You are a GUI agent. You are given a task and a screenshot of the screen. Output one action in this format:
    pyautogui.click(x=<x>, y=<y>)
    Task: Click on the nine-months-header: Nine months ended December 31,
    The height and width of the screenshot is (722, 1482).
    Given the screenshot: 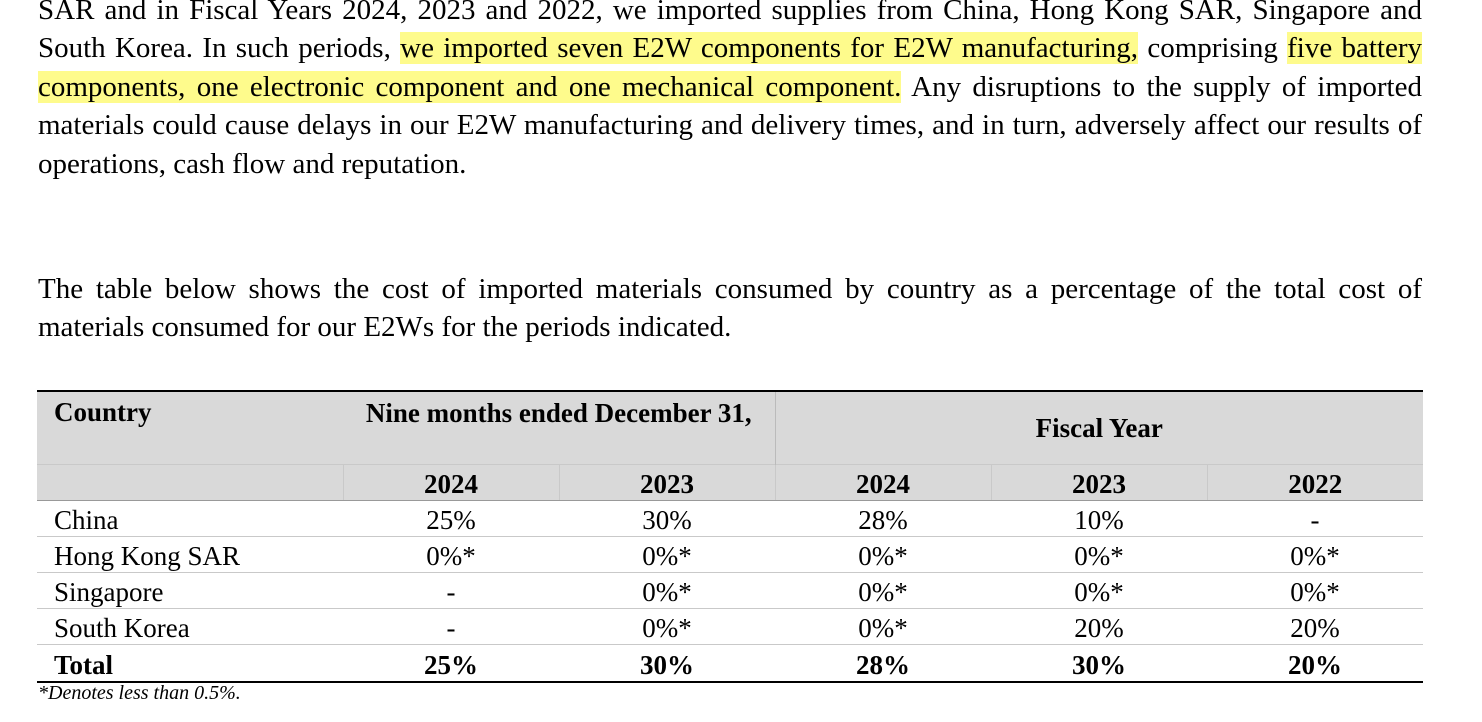 What is the action you would take?
    pyautogui.click(x=559, y=427)
    